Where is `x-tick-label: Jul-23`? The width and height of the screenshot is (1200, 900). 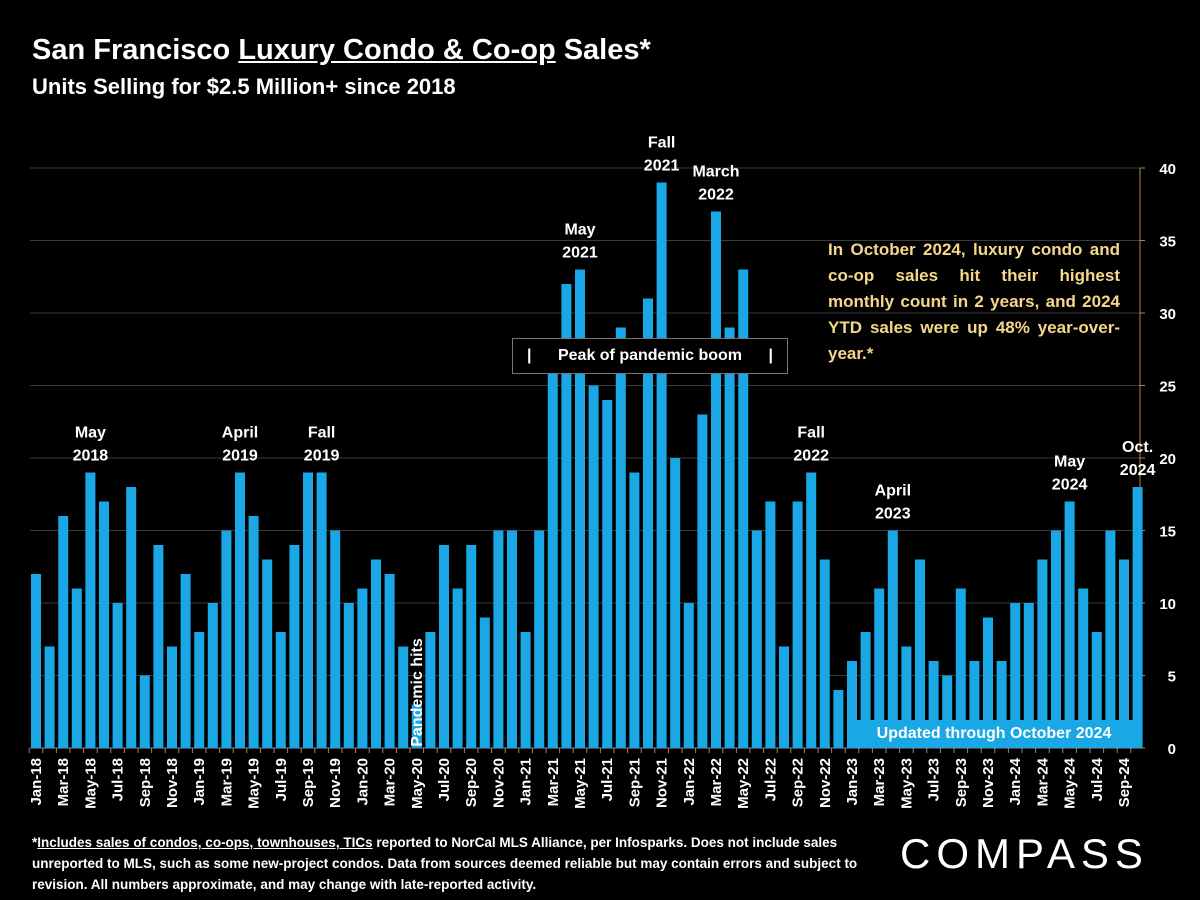
x-tick-label: Jul-23 is located at coordinates (934, 779).